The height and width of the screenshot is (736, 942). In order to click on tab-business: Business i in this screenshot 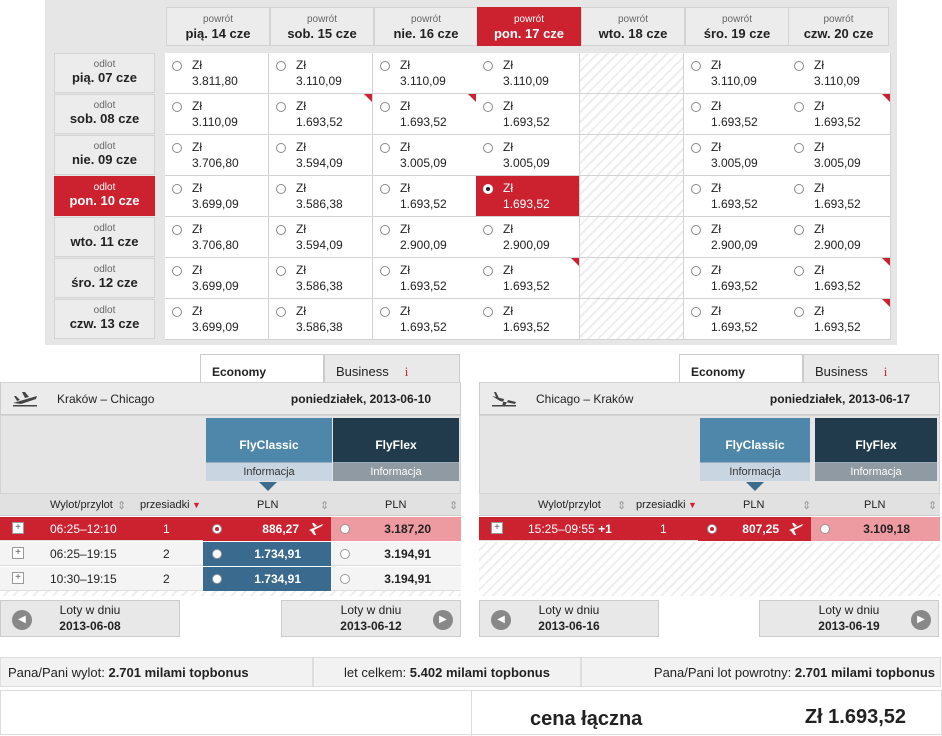, I will do `click(871, 369)`.